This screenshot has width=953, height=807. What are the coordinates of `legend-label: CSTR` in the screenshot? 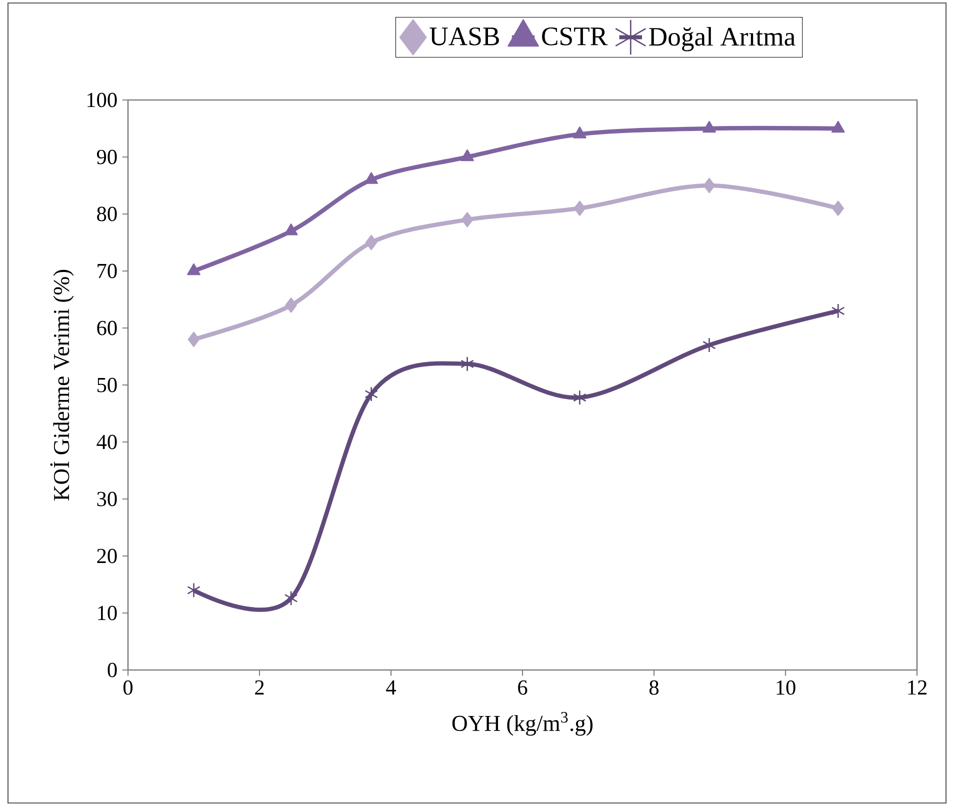 It's located at (575, 36).